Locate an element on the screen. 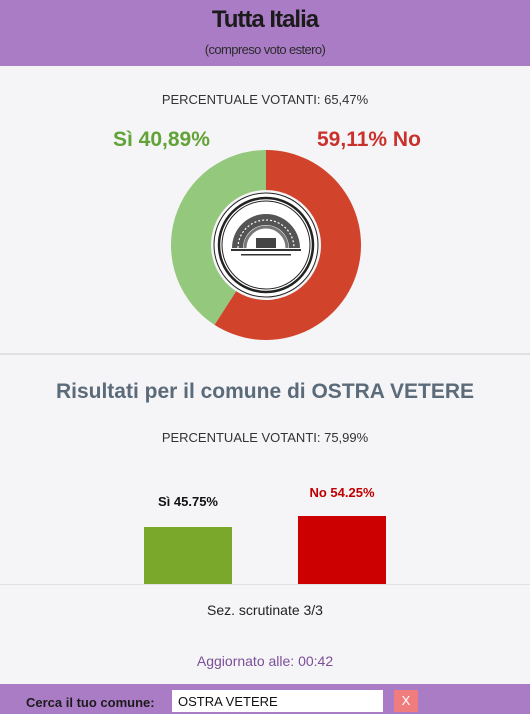 This screenshot has height=714, width=530. national-turnout: PERCENTUALE VOTANTI: 65,47% is located at coordinates (265, 99).